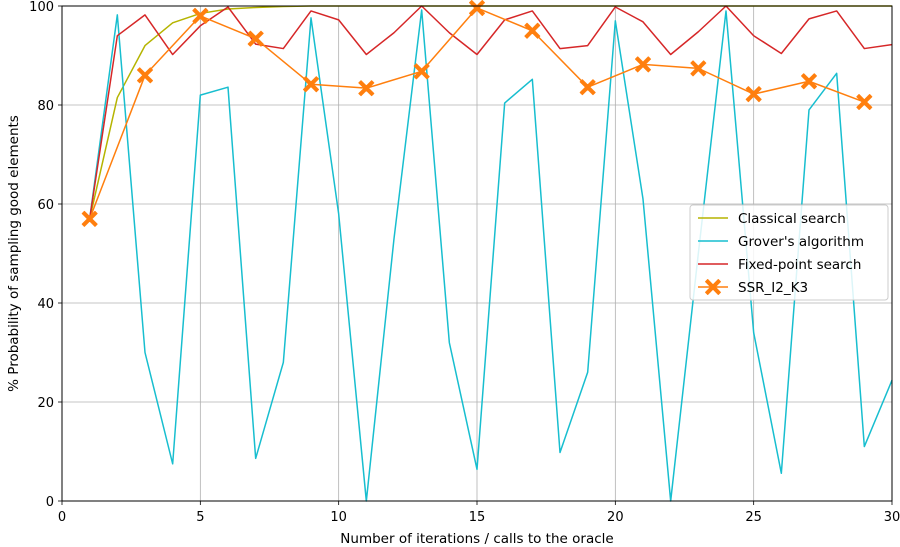  I want to click on legend-marker, so click(713, 287).